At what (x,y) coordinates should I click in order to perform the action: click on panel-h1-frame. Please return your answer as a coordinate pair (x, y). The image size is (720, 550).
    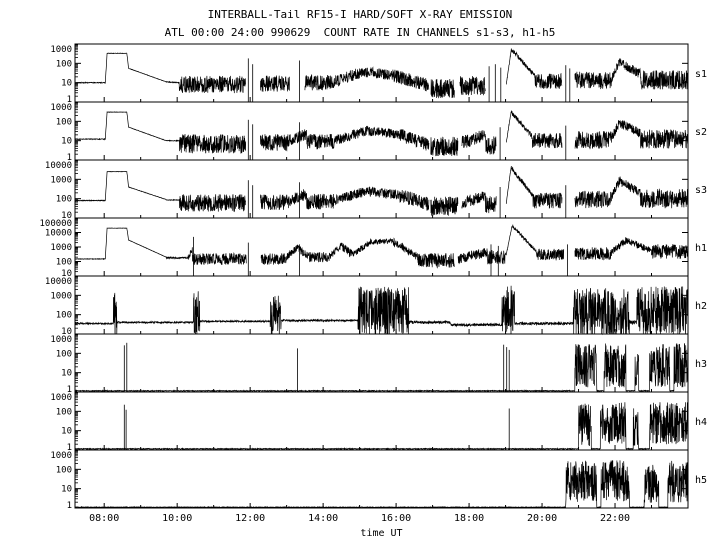
    Looking at the image, I should click on (381, 247).